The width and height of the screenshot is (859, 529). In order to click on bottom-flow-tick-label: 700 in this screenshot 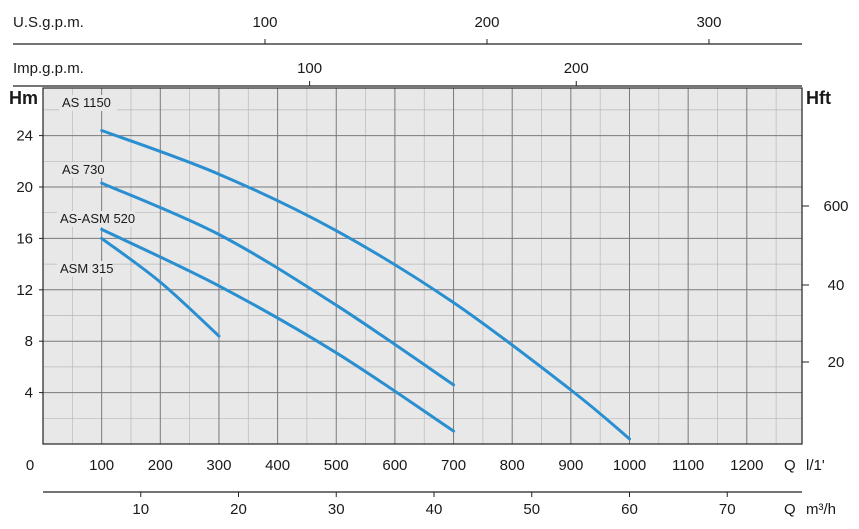, I will do `click(453, 465)`.